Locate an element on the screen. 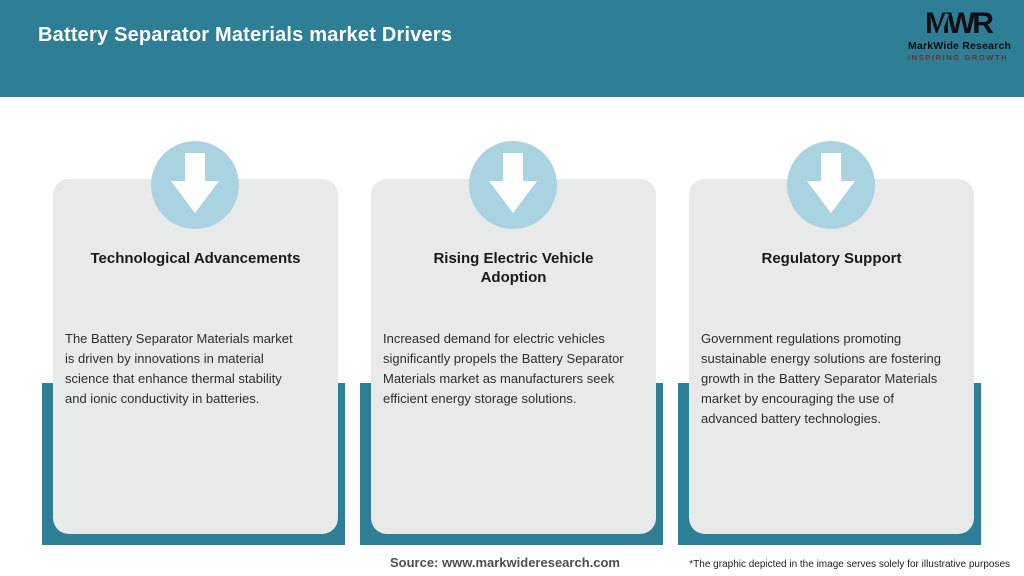 Image resolution: width=1024 pixels, height=576 pixels. logo-monogram: MWR is located at coordinates (958, 24).